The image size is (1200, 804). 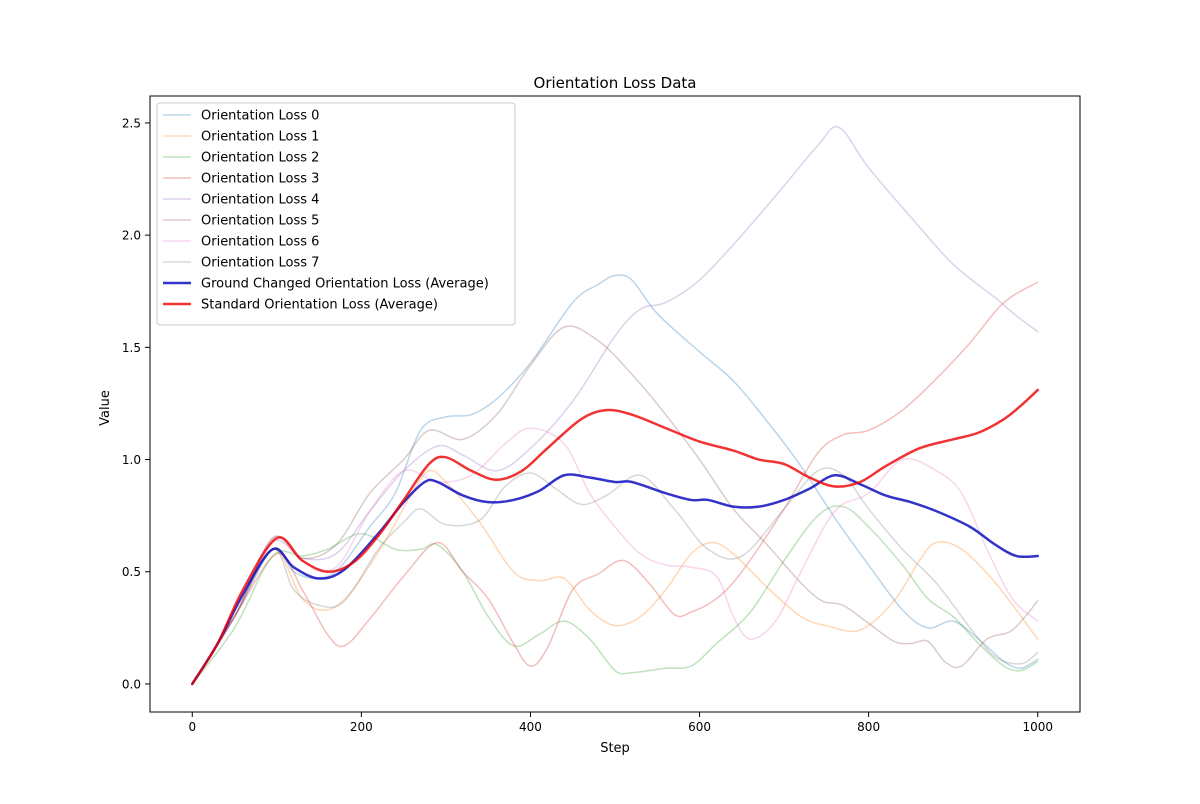 I want to click on y-tick-label: 1.5, so click(x=131, y=348).